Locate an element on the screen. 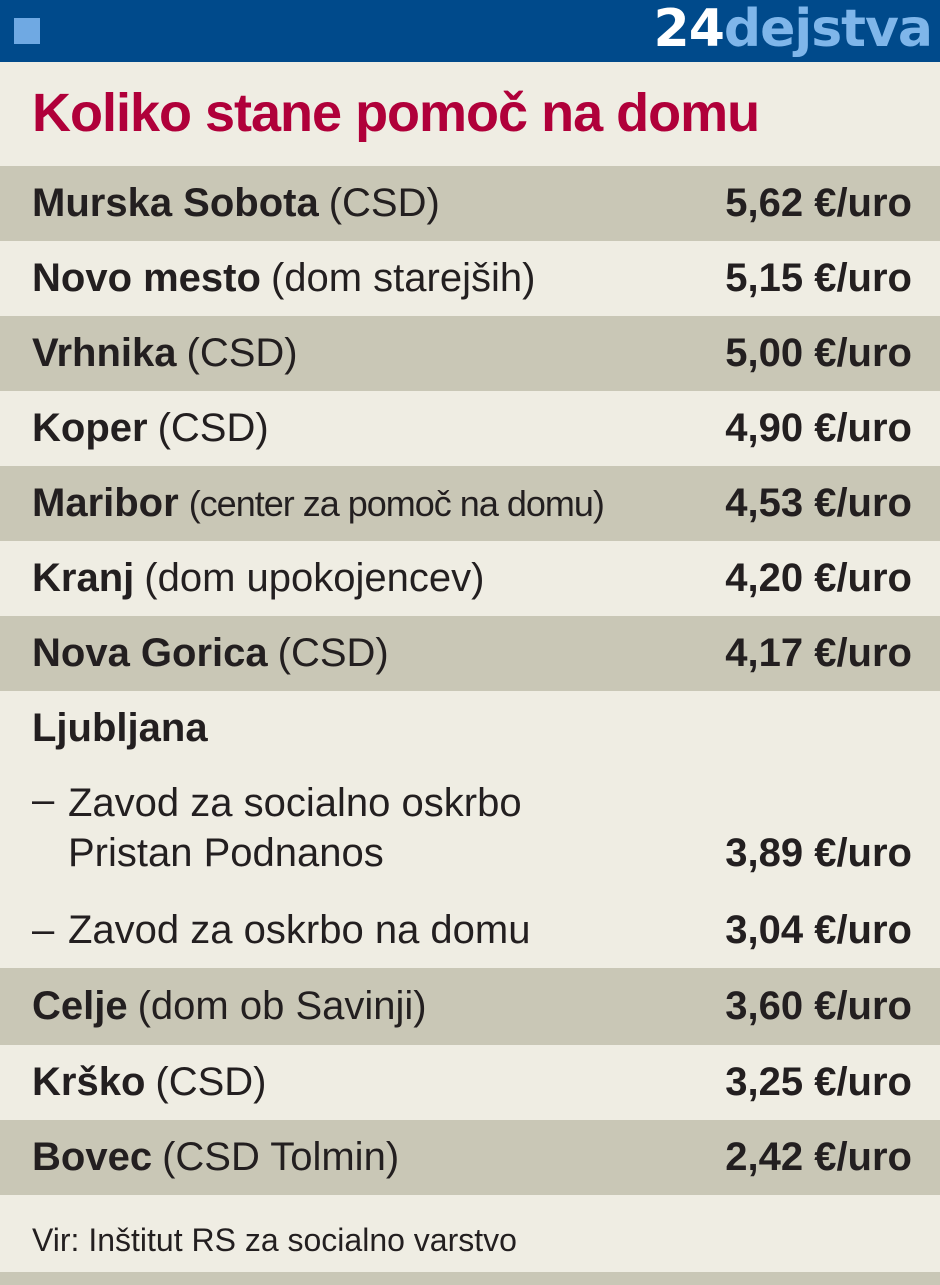  org-label: (dom upokojencev) is located at coordinates (314, 578).